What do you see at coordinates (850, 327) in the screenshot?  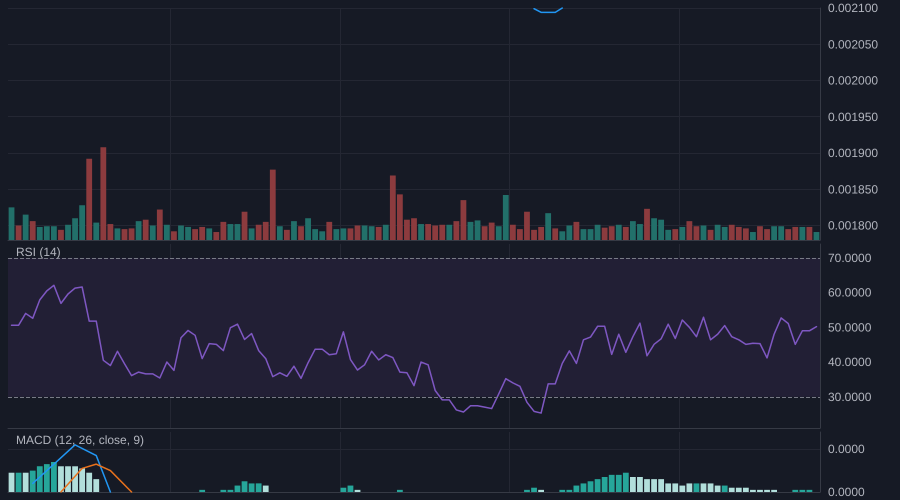 I see `y-tick-label: 50.0000` at bounding box center [850, 327].